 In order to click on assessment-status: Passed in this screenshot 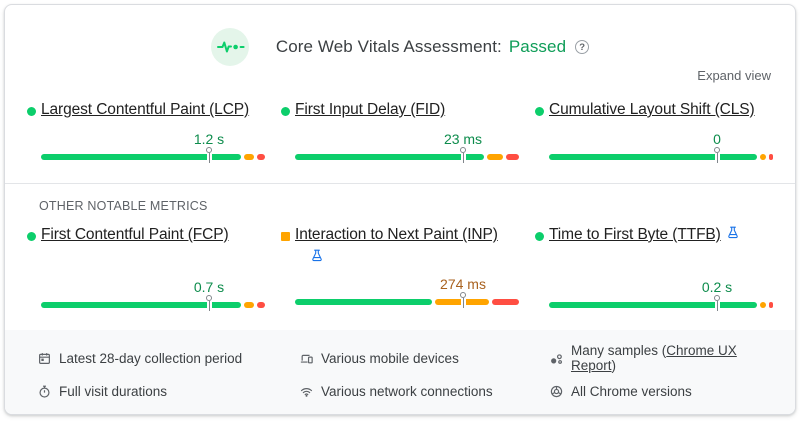, I will do `click(537, 46)`.